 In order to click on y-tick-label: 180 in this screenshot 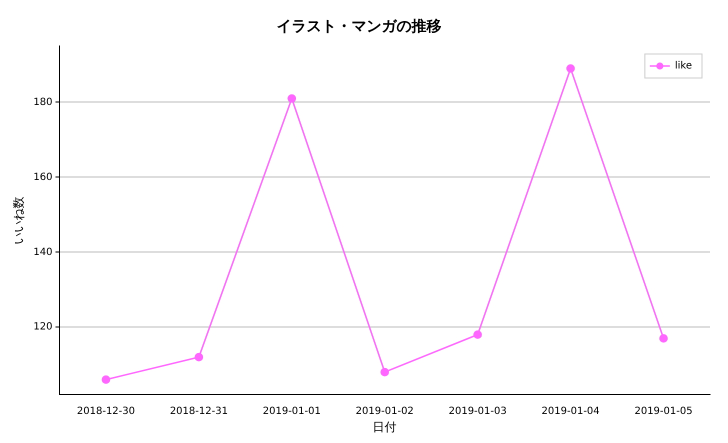, I will do `click(42, 102)`.